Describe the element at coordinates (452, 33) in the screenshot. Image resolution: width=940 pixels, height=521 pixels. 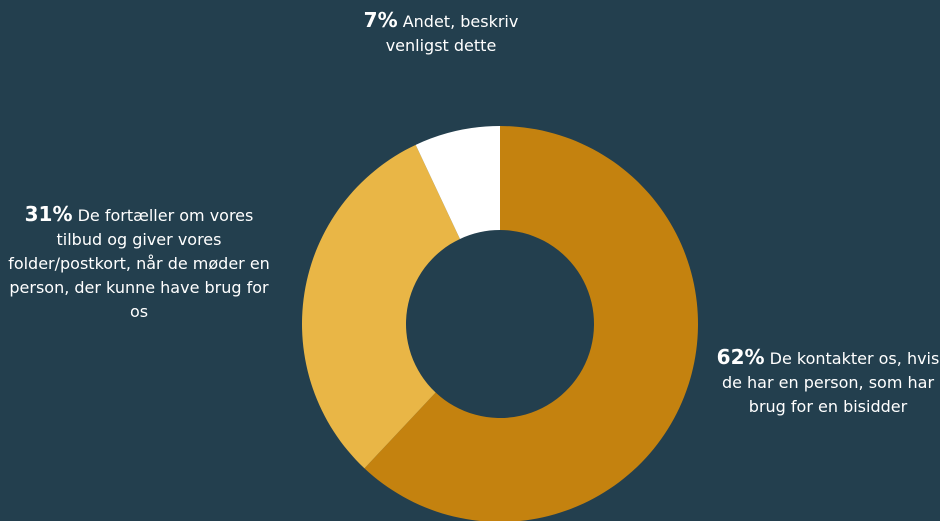
I see `category-label: Andet, beskriv venligst dette` at that location.